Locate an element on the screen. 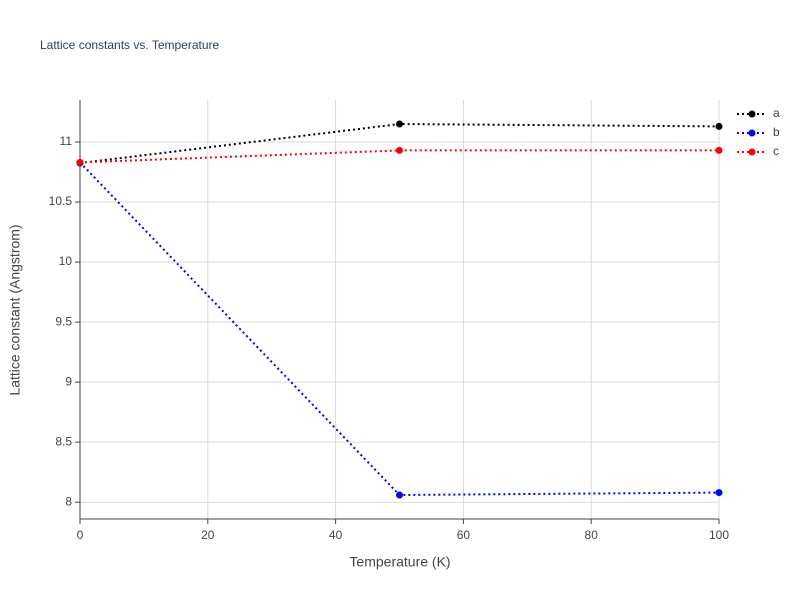 This screenshot has height=600, width=800. x-tick-label: 40 is located at coordinates (336, 535).